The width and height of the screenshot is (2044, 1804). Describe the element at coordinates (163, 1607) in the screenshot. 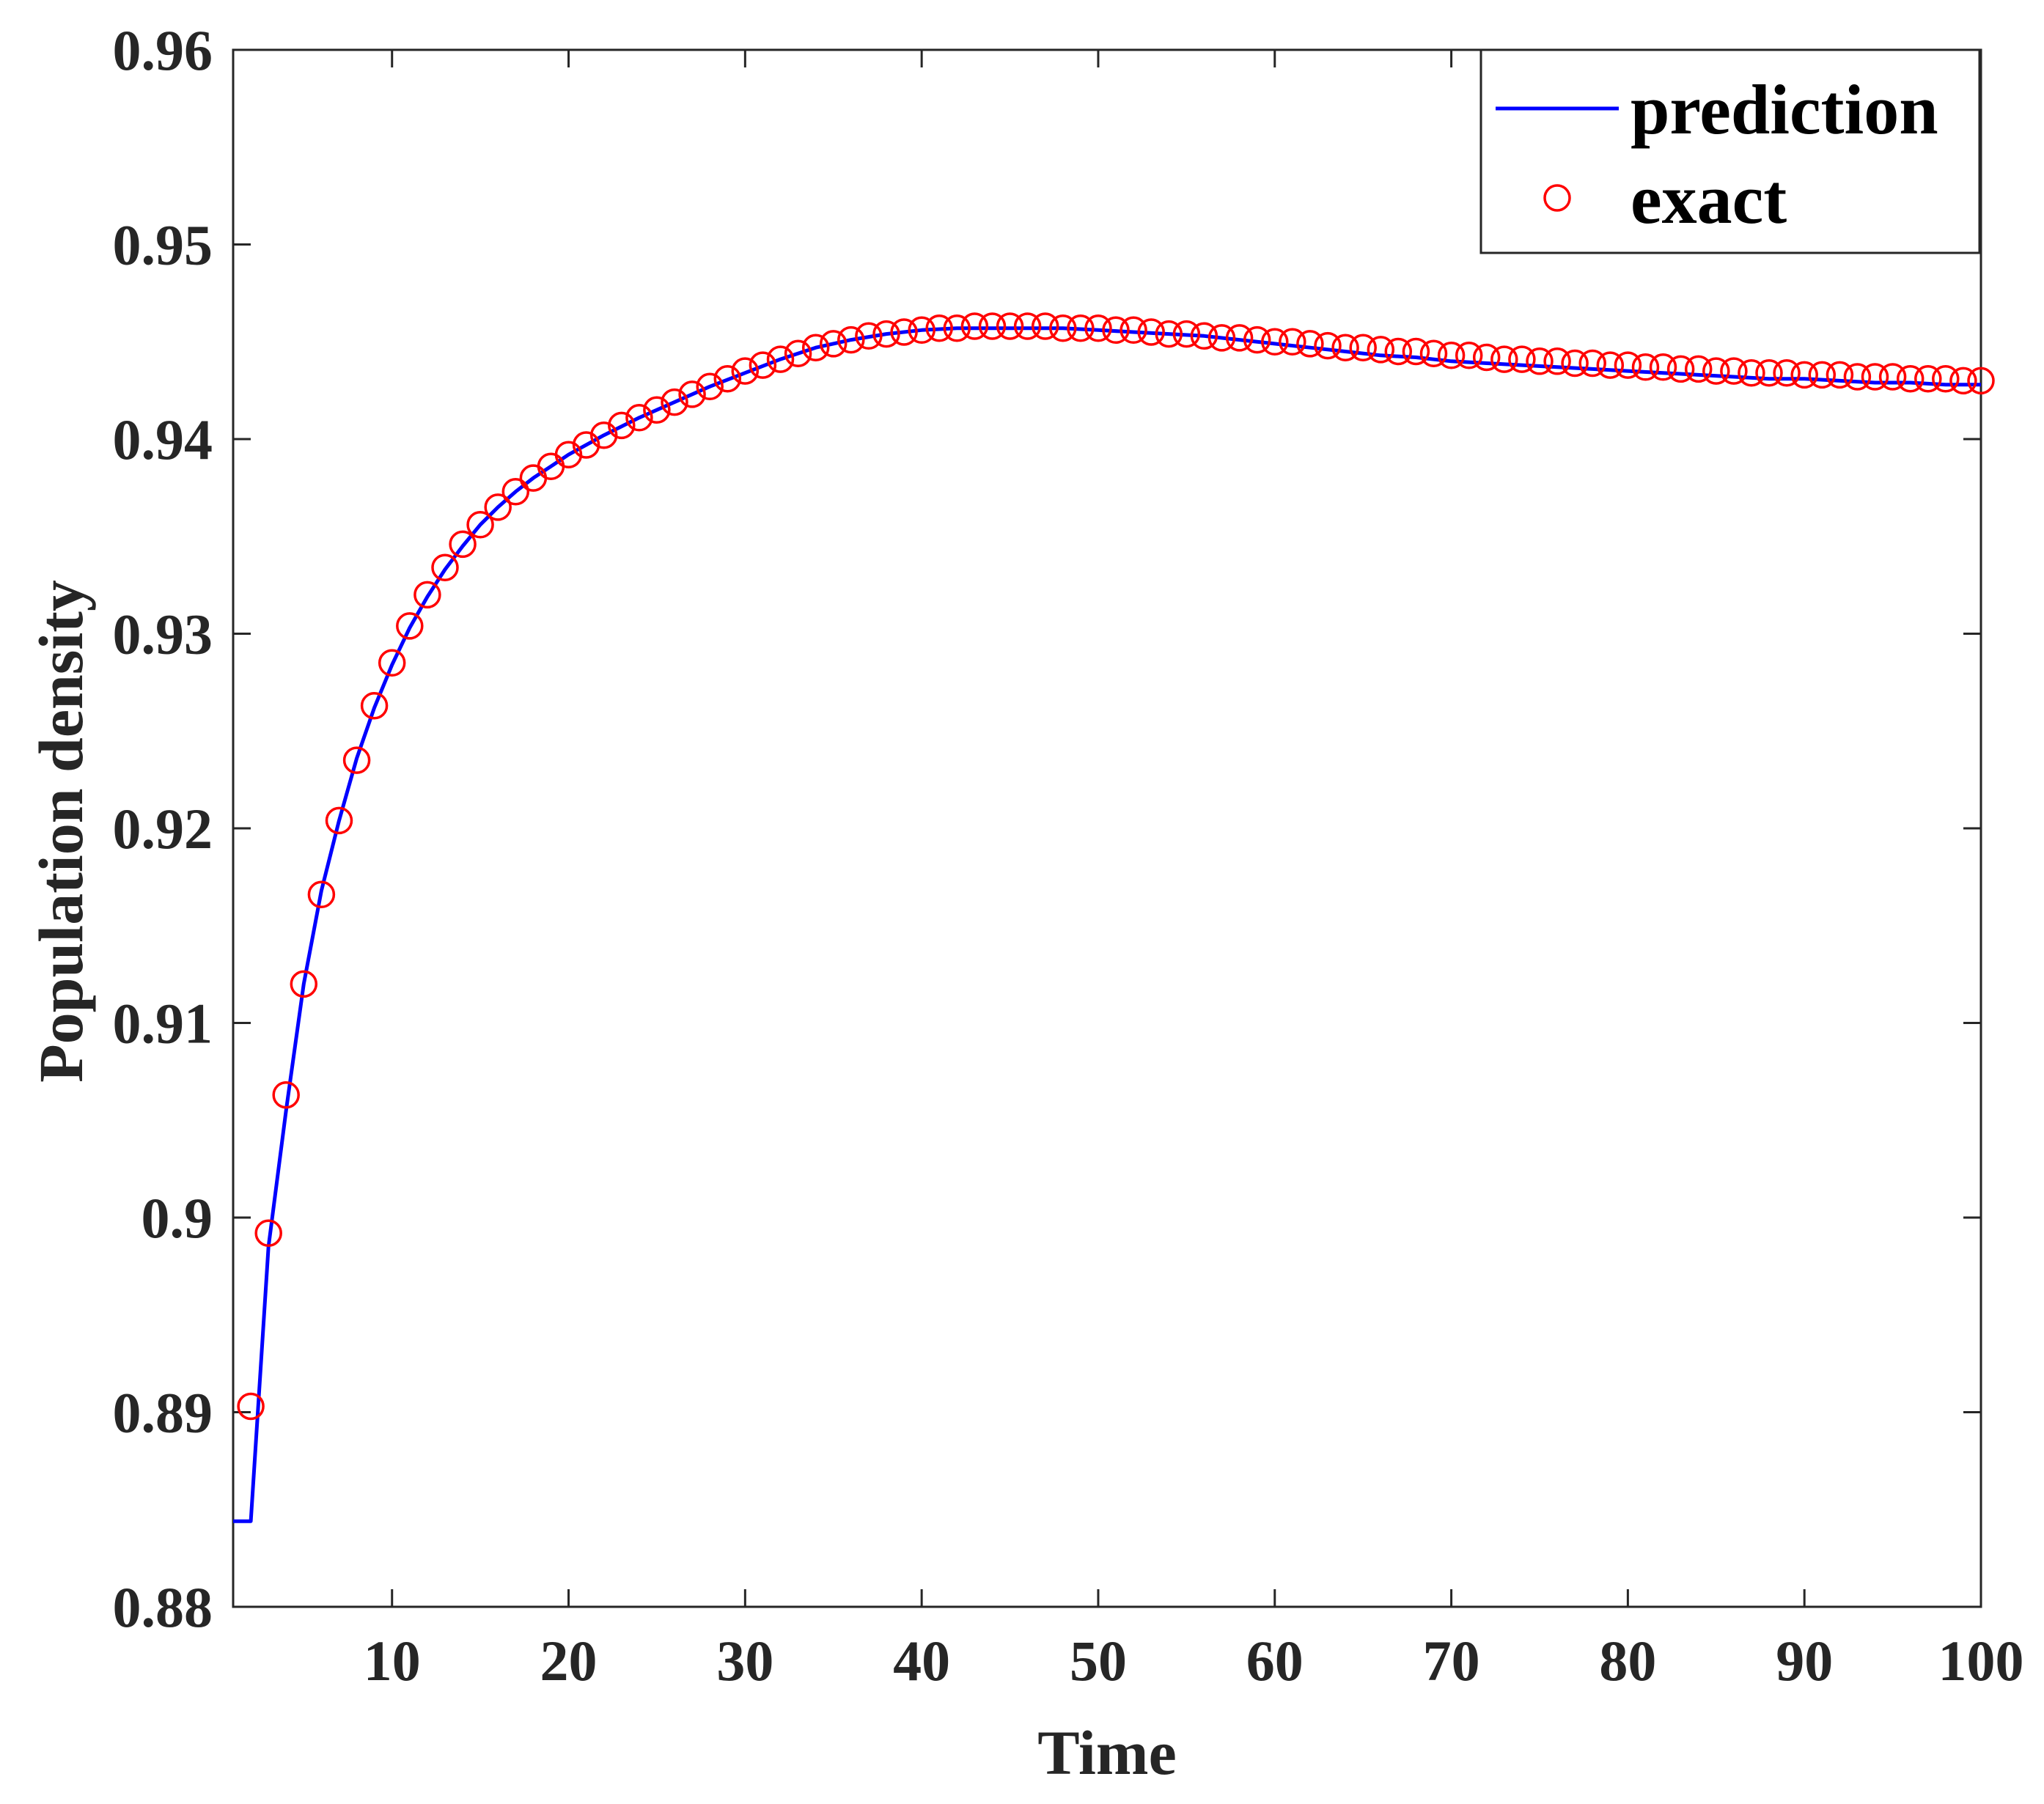

I see `y-tick-label: 0.88` at that location.